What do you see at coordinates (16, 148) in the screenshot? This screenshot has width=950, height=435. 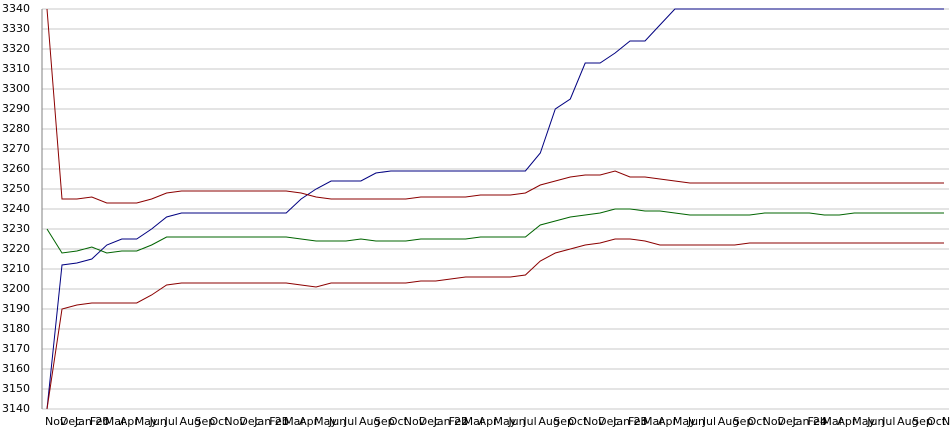 I see `y-tick-label: 3270` at bounding box center [16, 148].